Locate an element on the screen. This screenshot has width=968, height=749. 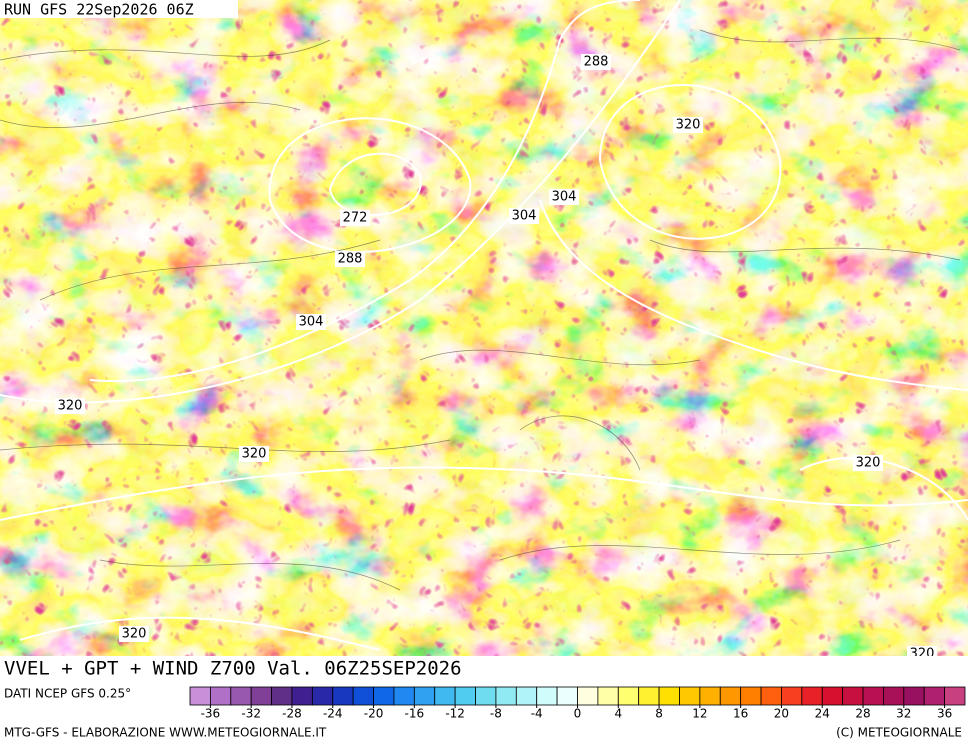
colorbar-tick-label: 16 is located at coordinates (740, 714).